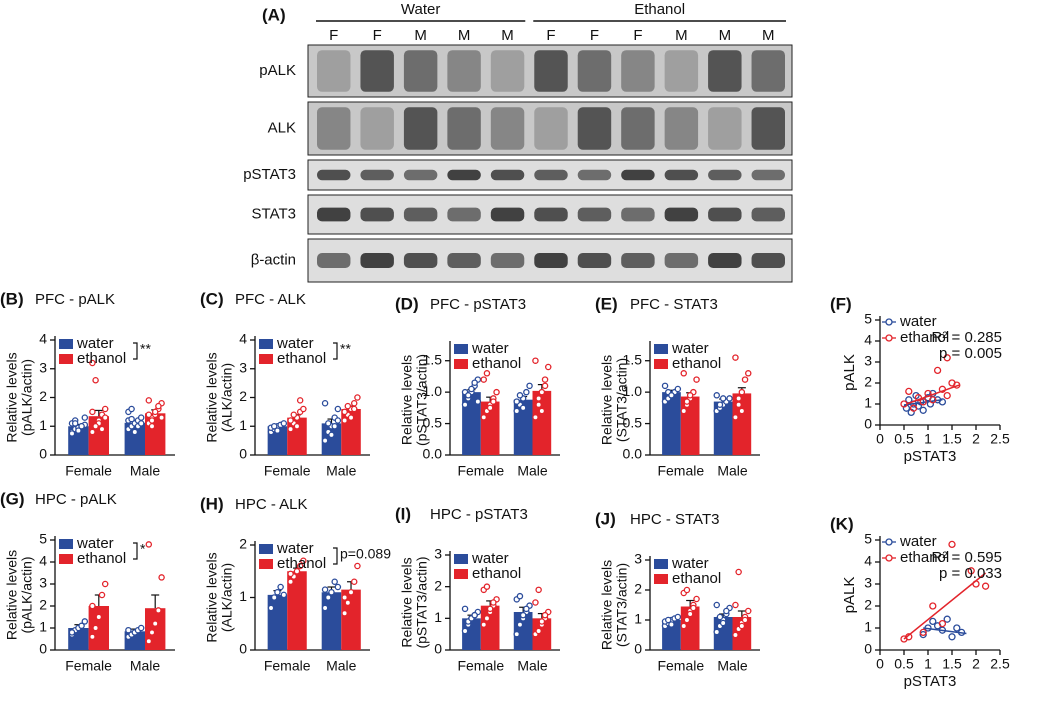 This screenshot has height=709, width=1050. What do you see at coordinates (633, 454) in the screenshot?
I see `y-tick-label: 0.0` at bounding box center [633, 454].